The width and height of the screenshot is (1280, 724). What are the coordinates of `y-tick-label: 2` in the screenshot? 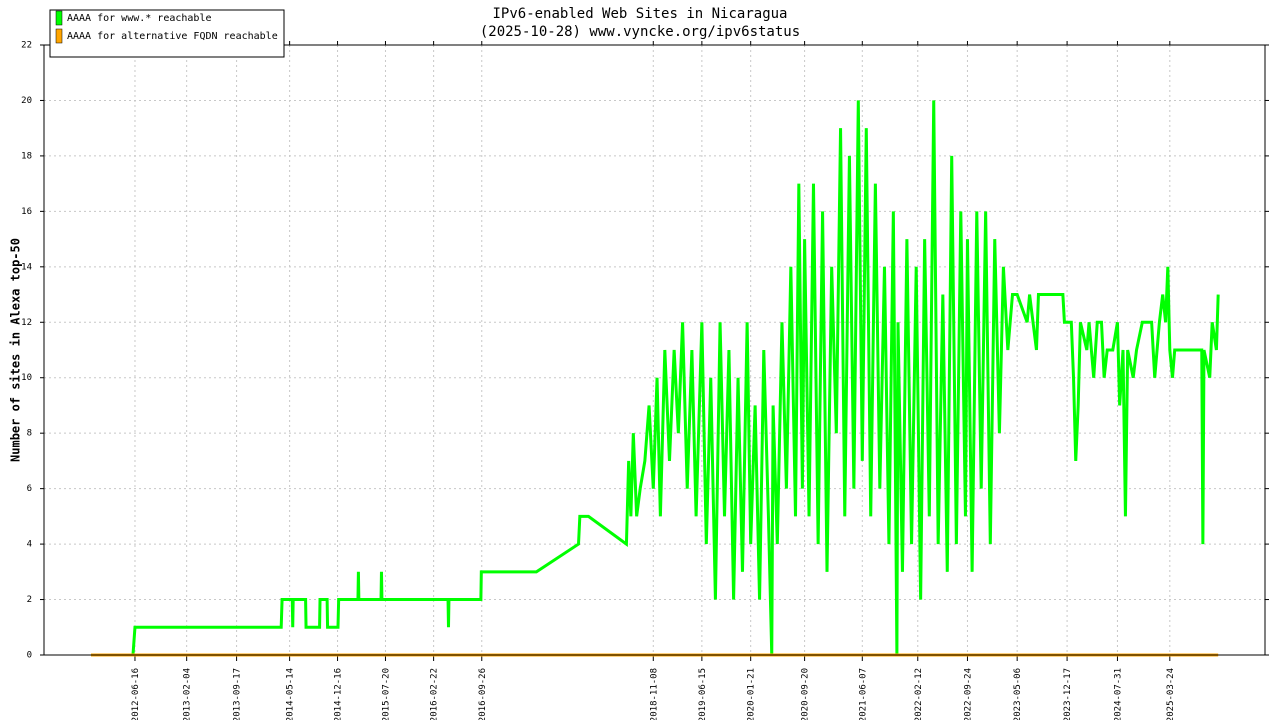 It's located at (29, 600).